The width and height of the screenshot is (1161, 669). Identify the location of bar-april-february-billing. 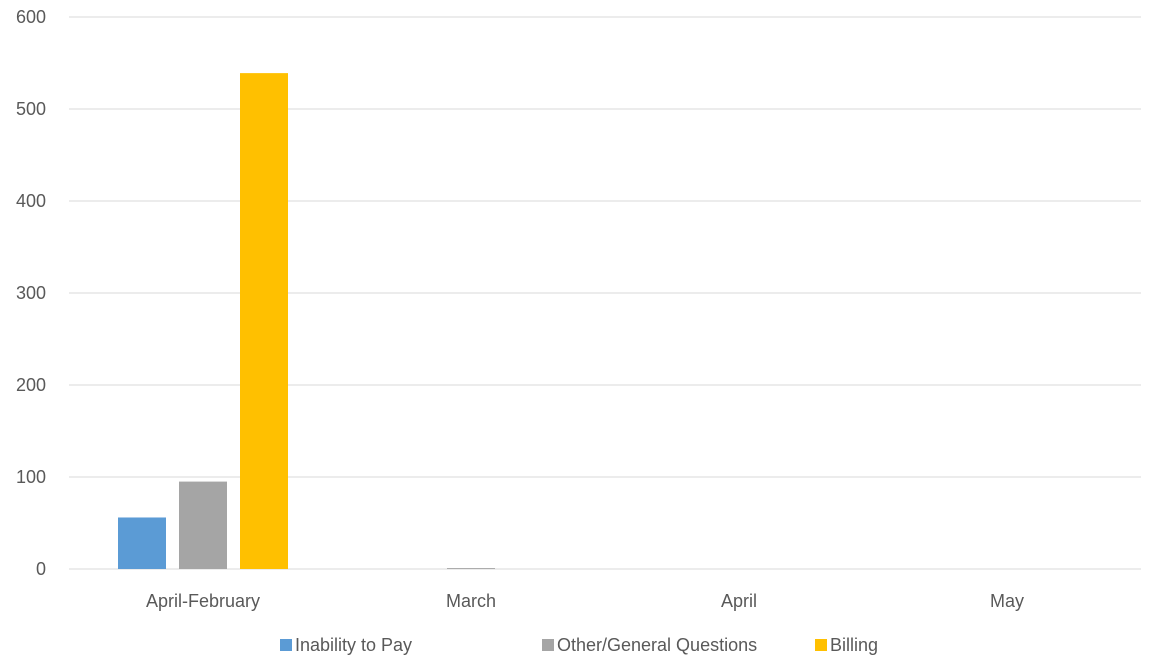
(264, 321).